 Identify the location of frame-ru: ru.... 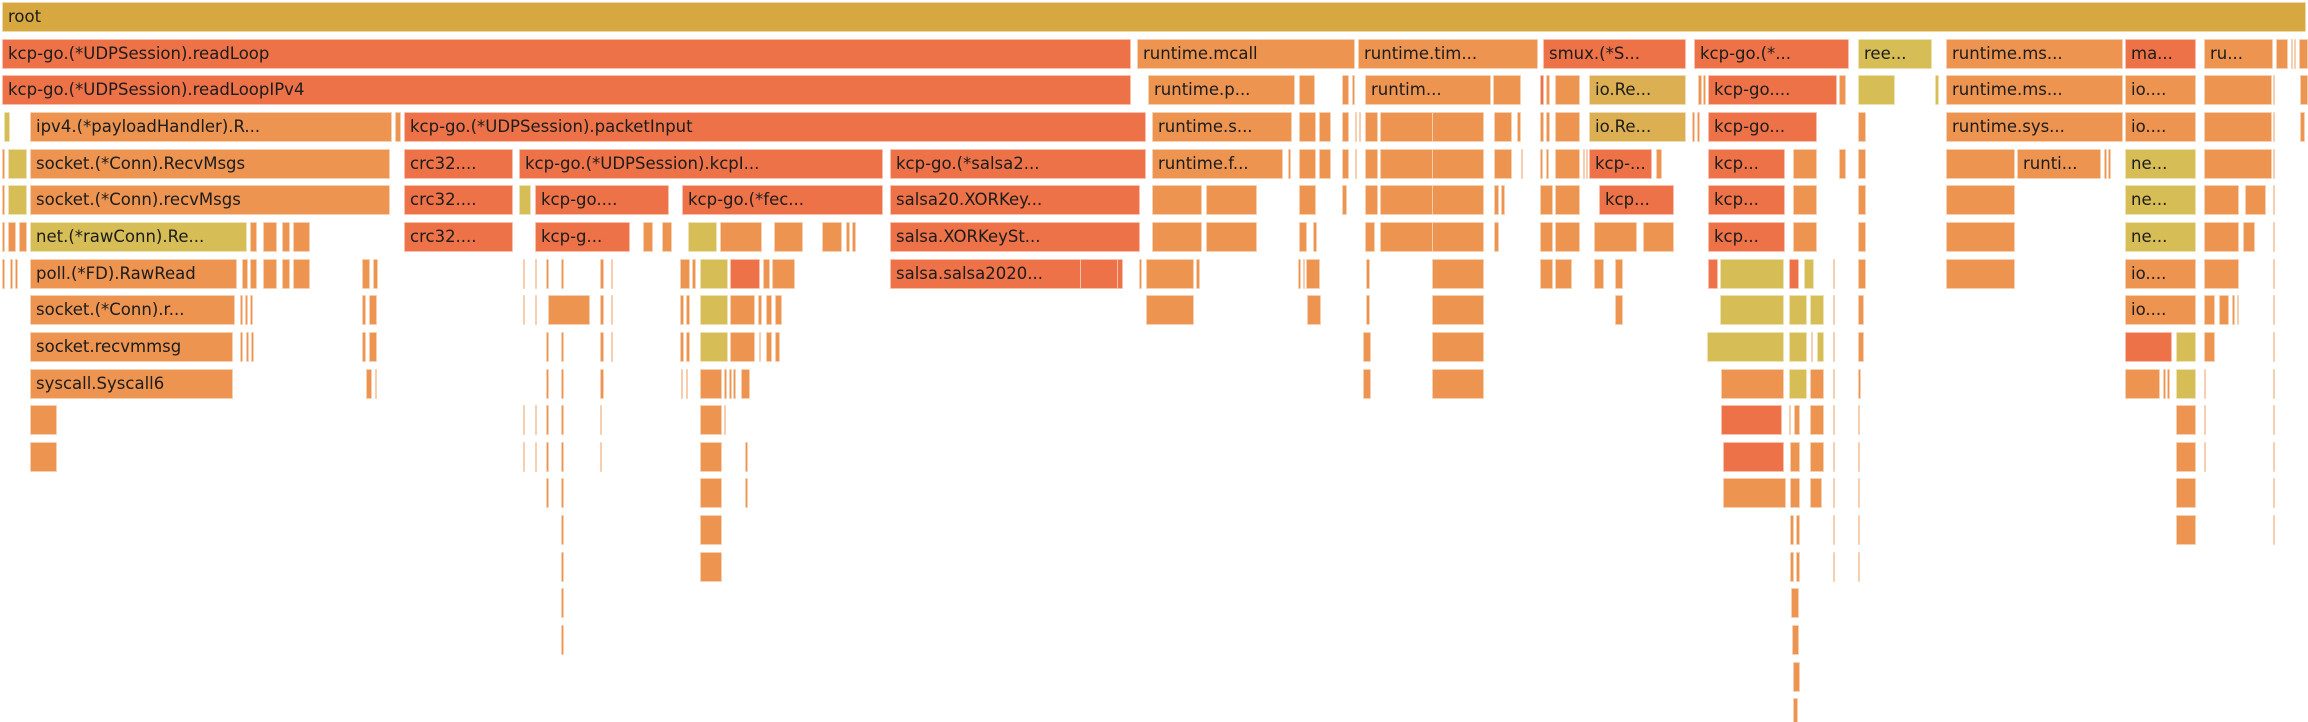
(2238, 54).